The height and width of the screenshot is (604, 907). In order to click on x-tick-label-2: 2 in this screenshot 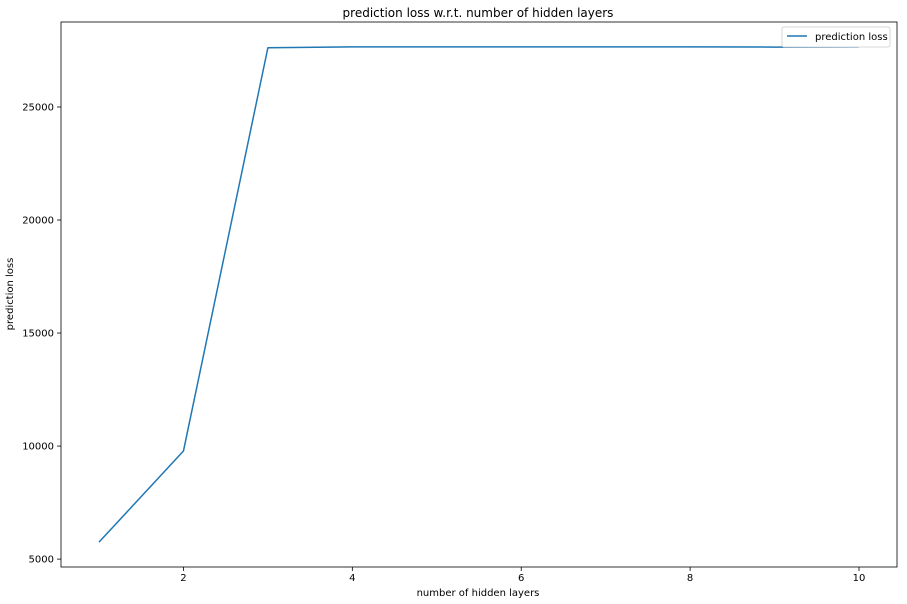, I will do `click(183, 578)`.